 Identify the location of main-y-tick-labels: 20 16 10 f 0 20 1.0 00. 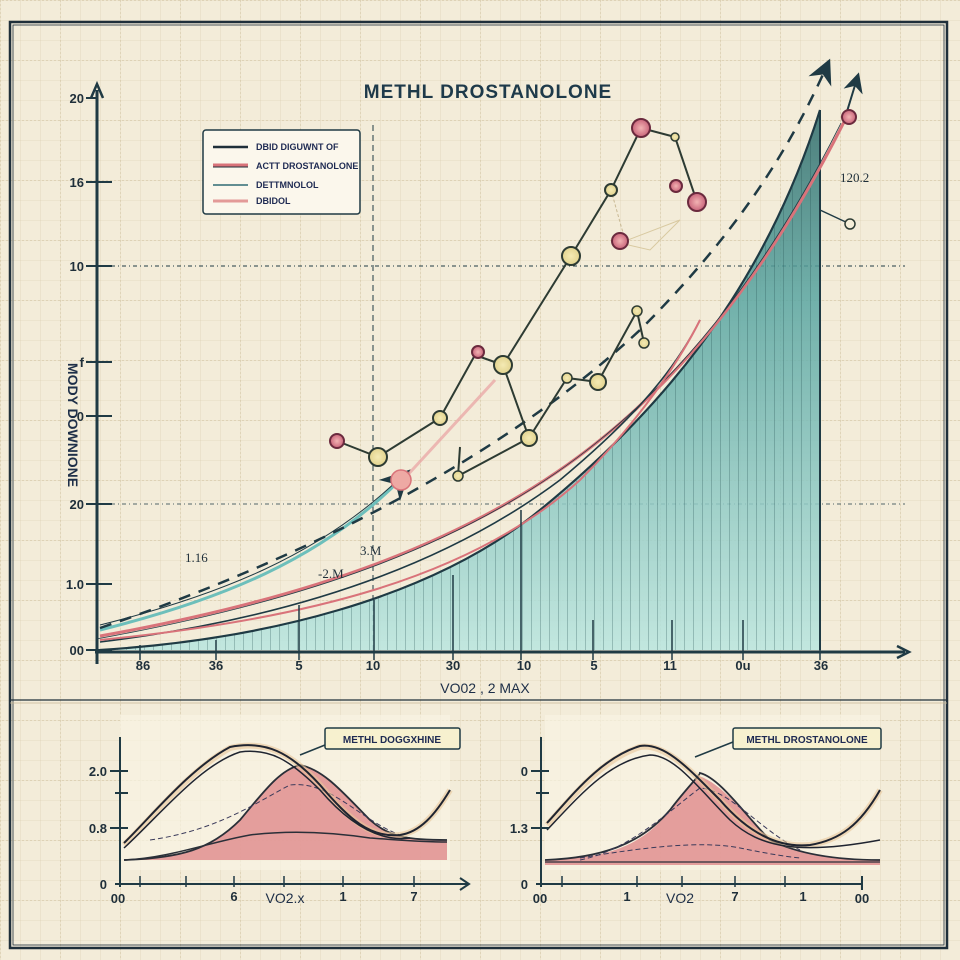
(75, 374).